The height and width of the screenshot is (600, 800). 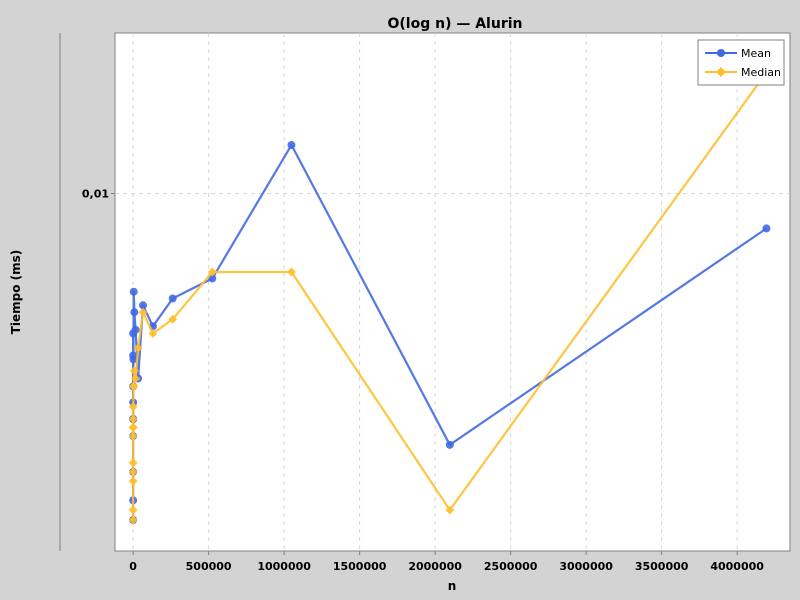 I want to click on x-tick-label: 3000000, so click(x=586, y=566).